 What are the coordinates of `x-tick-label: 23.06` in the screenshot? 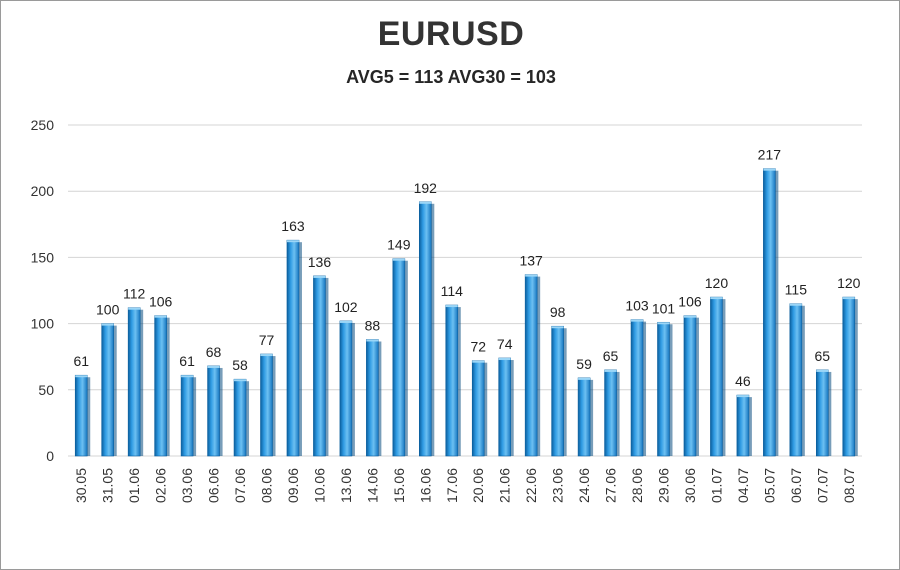 It's located at (558, 485).